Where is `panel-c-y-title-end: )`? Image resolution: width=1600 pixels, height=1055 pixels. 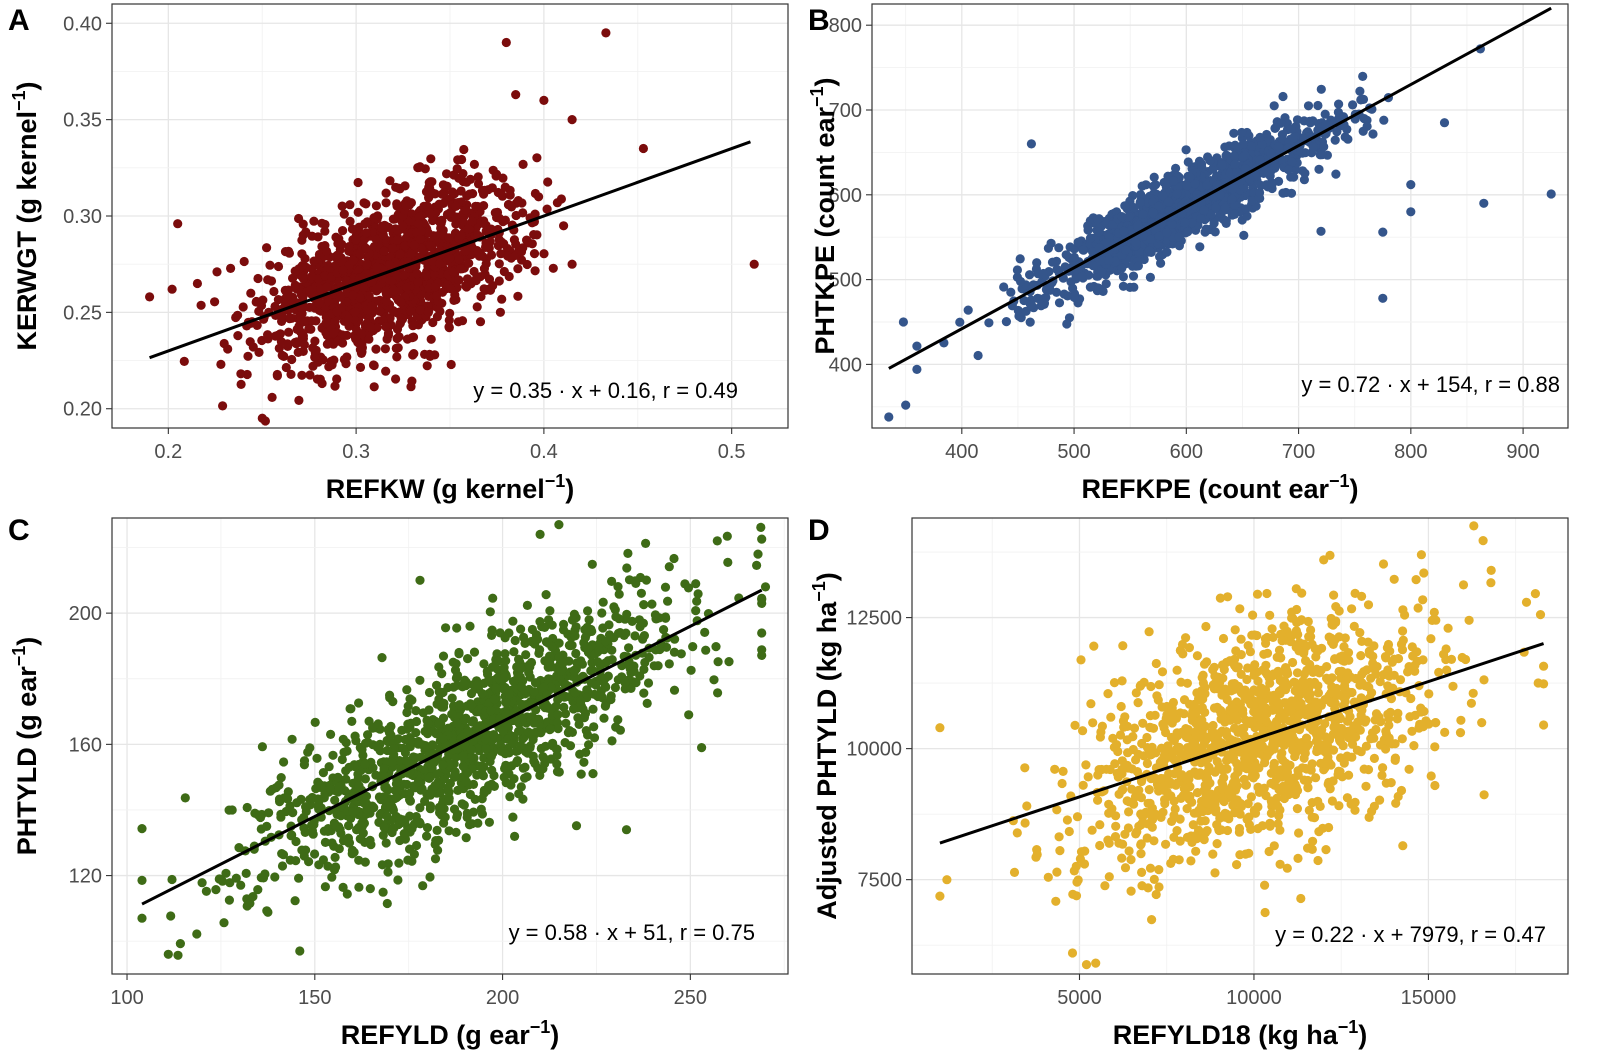 panel-c-y-title-end: ) is located at coordinates (27, 641).